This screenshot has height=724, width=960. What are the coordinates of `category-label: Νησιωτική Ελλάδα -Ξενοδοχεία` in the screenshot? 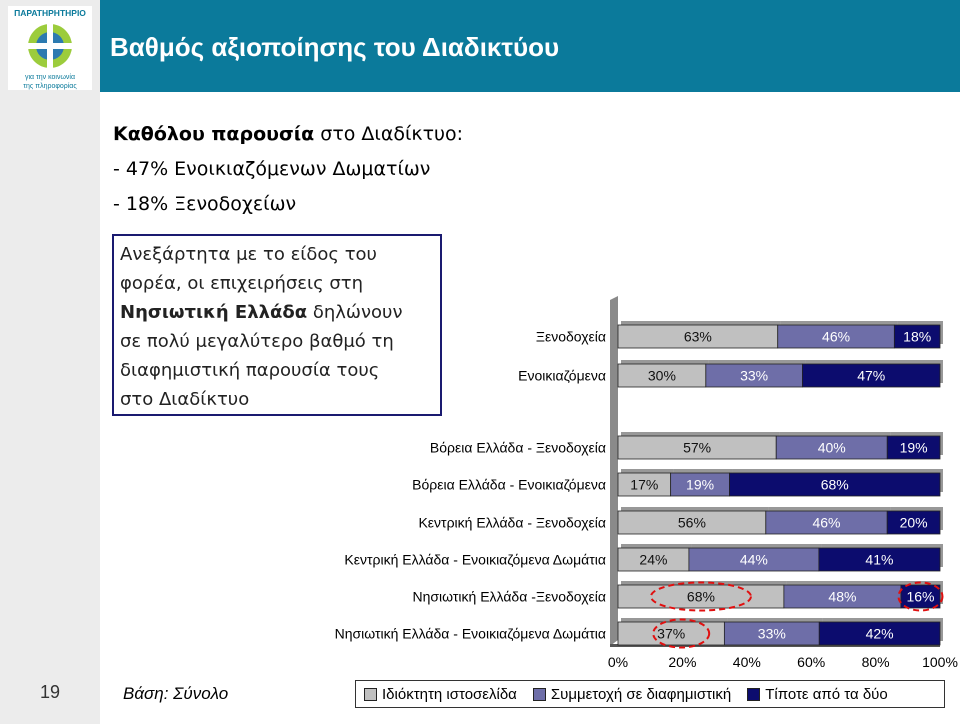 It's located at (509, 597).